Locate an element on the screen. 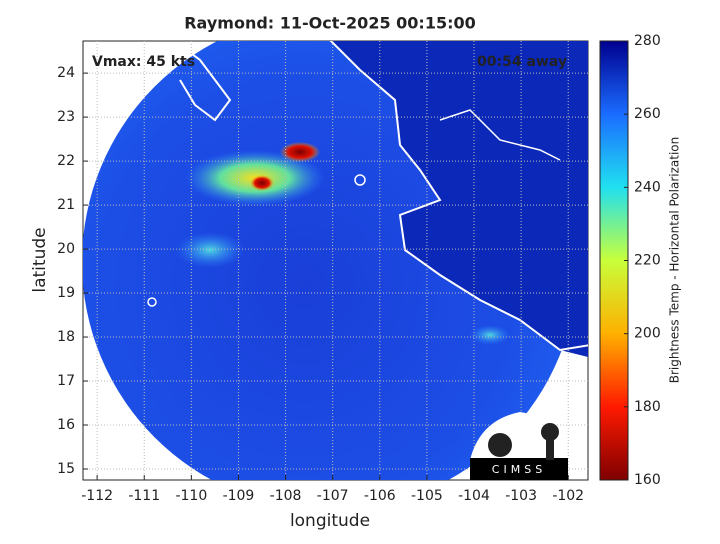 Image resolution: width=720 pixels, height=544 pixels. y-tick-label: 15 is located at coordinates (66, 469).